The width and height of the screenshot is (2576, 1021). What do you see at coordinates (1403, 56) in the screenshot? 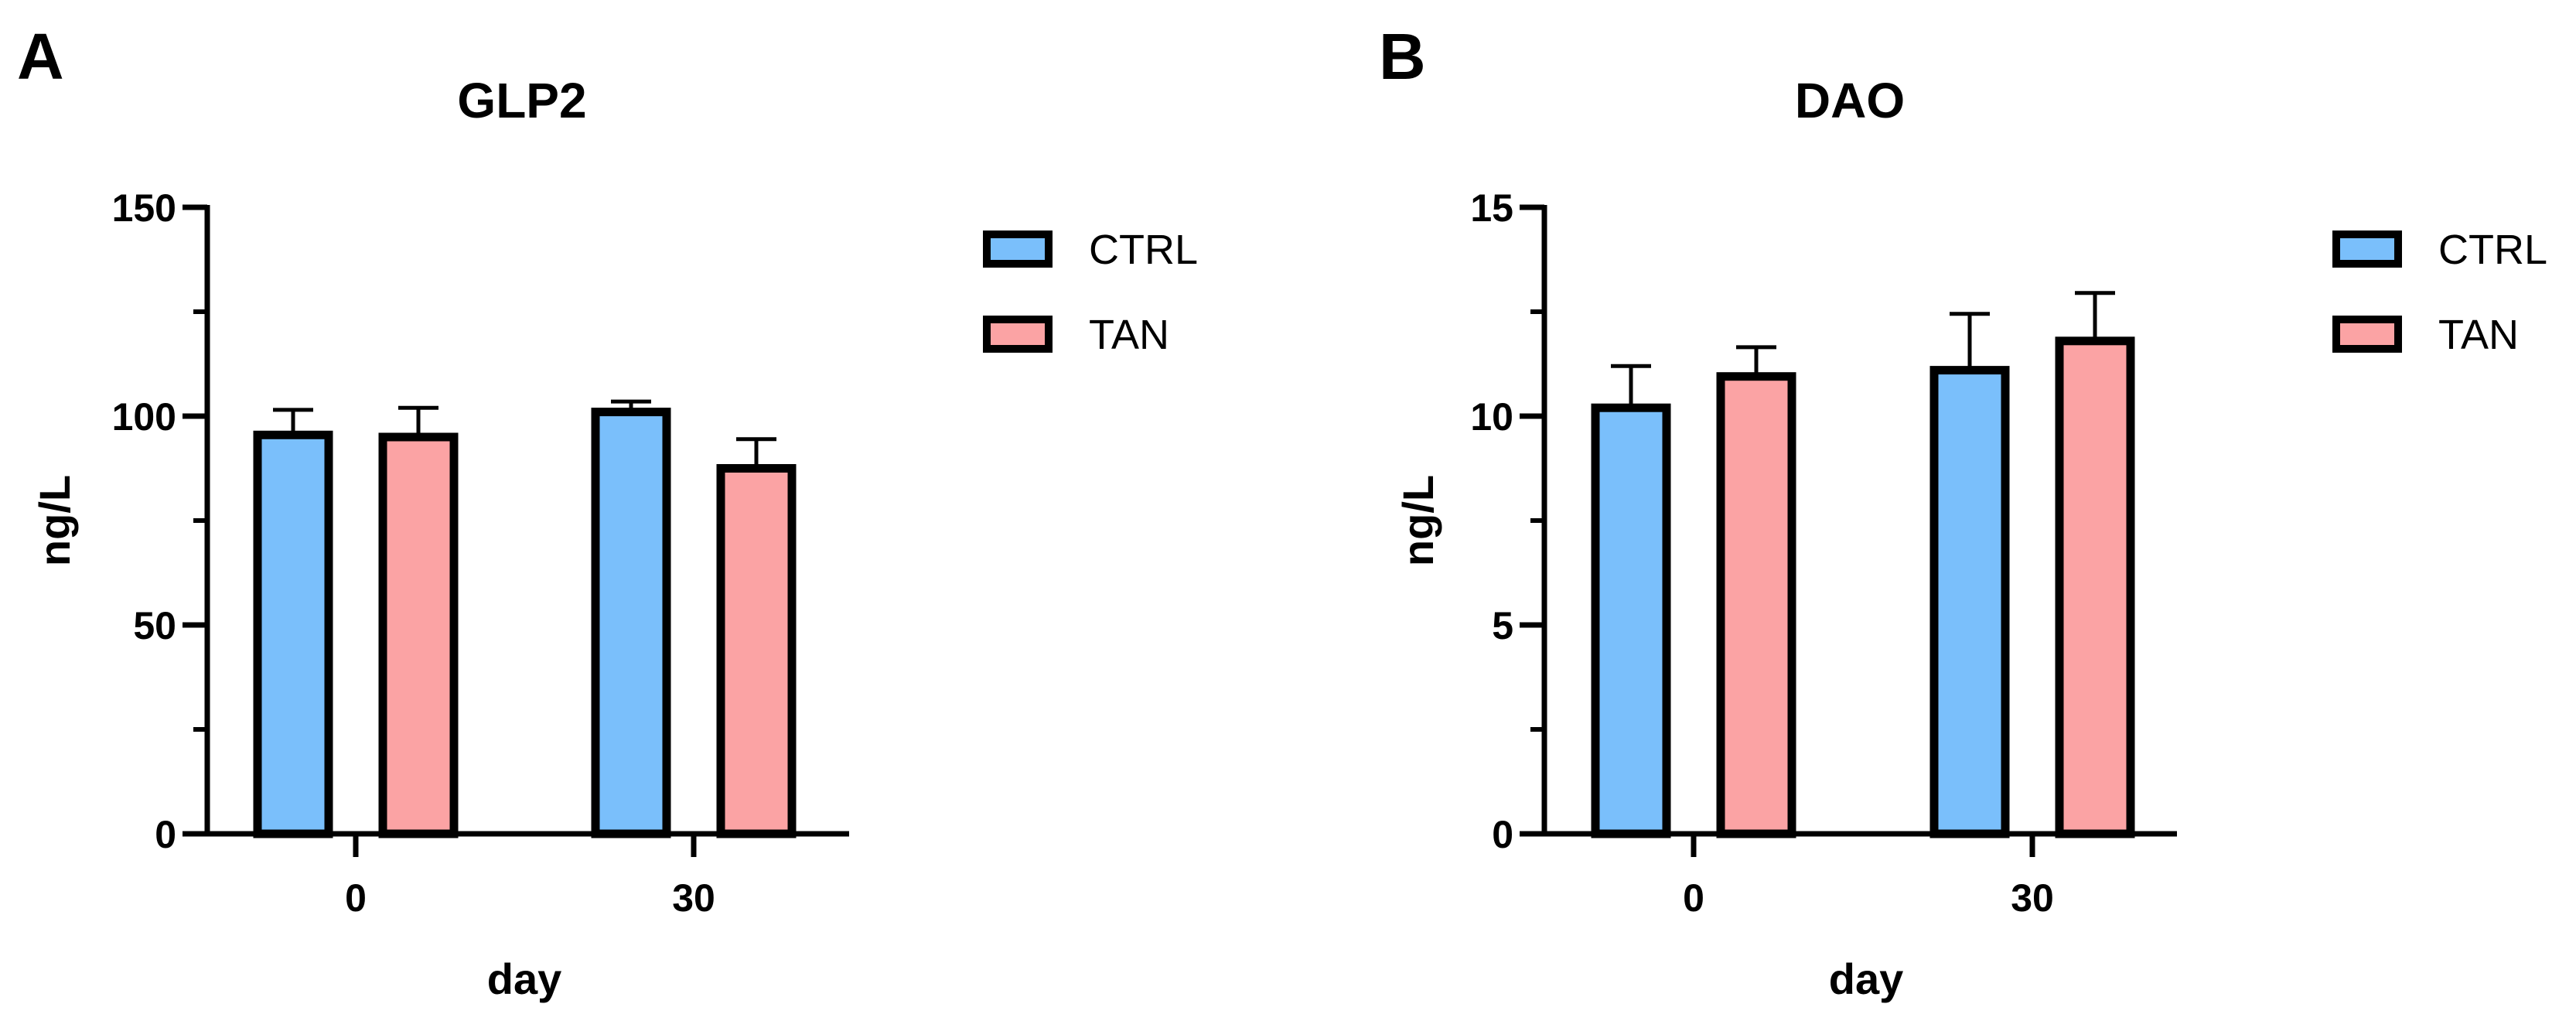
I see `panel-label: B` at bounding box center [1403, 56].